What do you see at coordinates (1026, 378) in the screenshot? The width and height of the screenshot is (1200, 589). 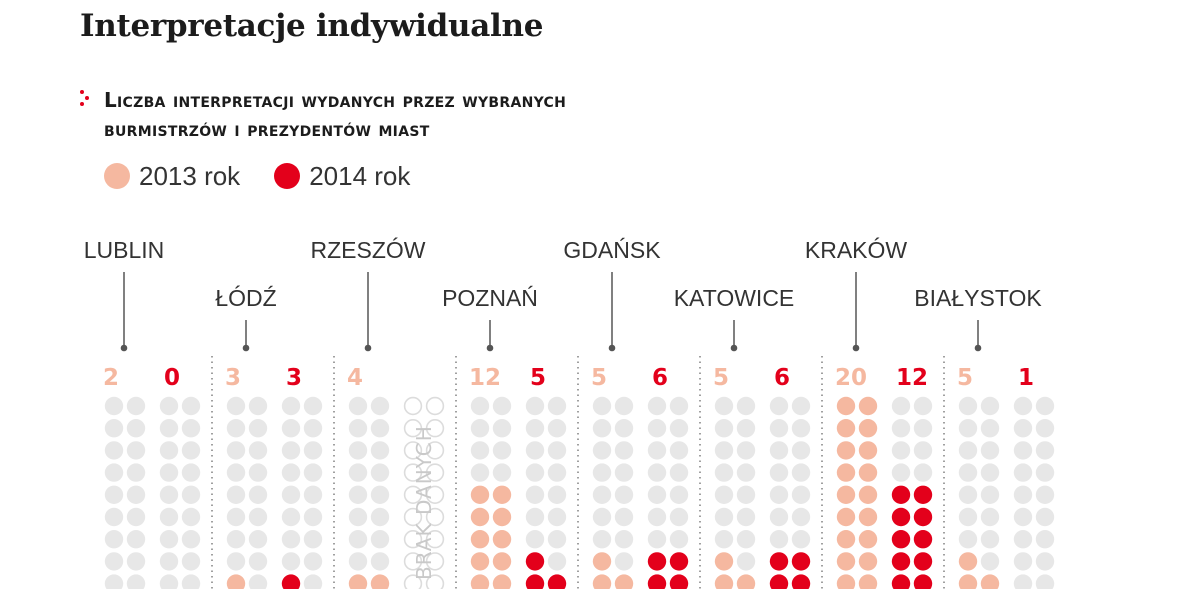 I see `value-label-2014: 1` at bounding box center [1026, 378].